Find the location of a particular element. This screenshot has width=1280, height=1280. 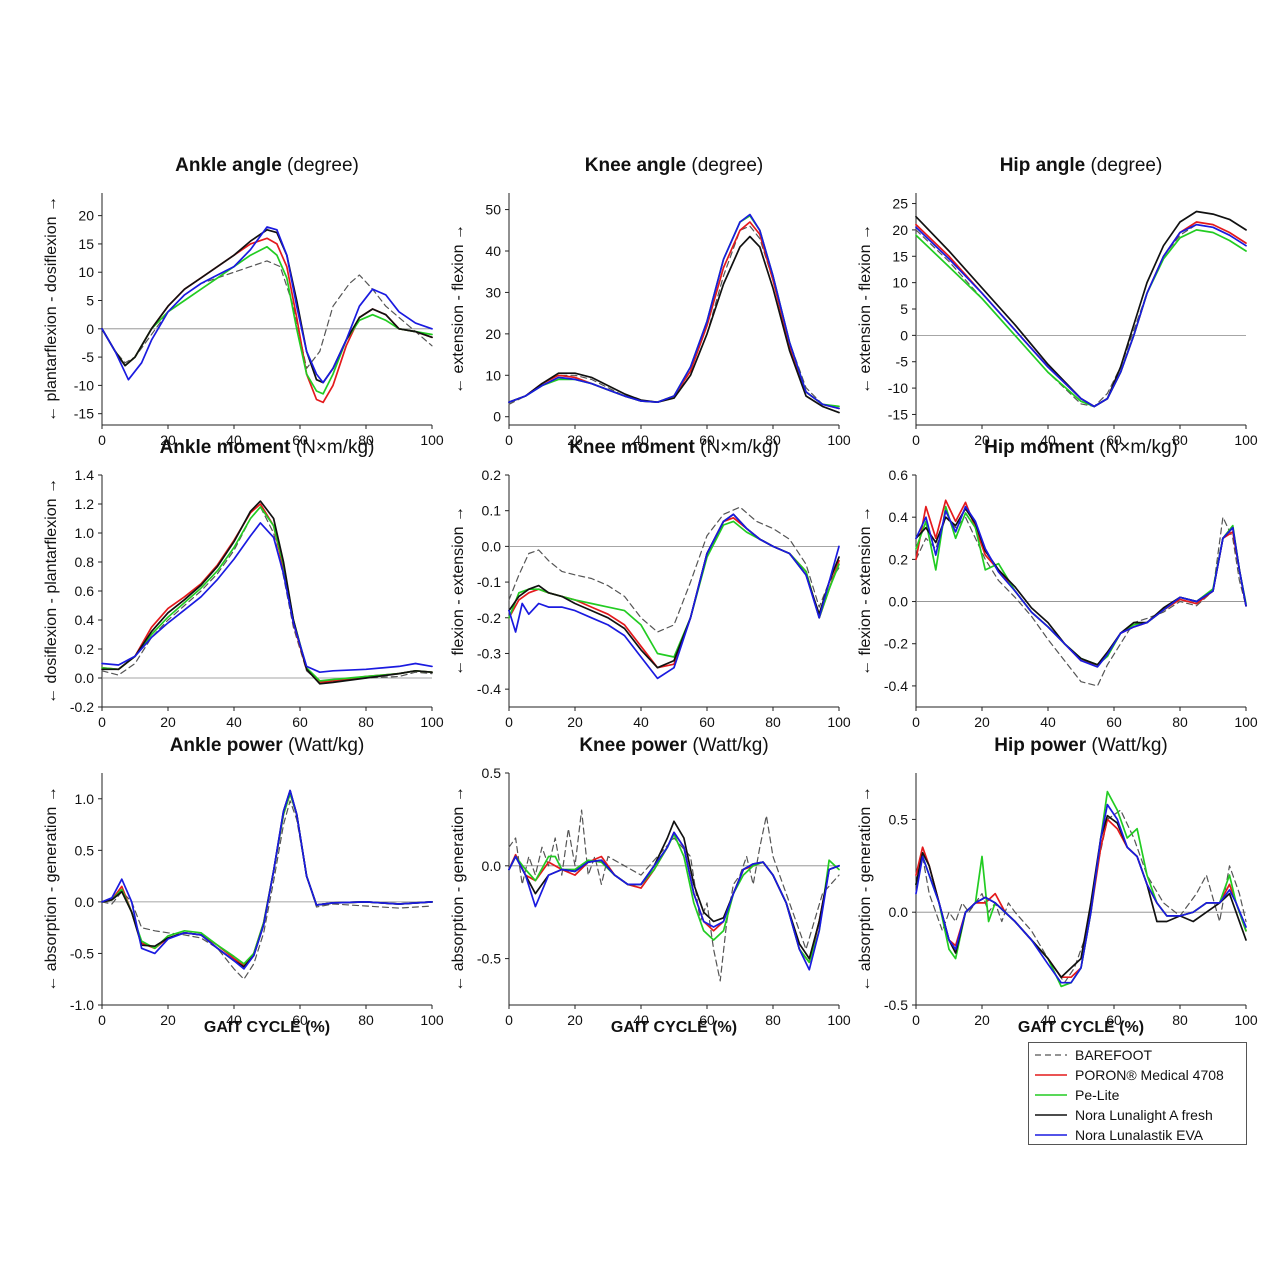

chart-title: Ankle moment (N×m/kg) is located at coordinates (267, 447).